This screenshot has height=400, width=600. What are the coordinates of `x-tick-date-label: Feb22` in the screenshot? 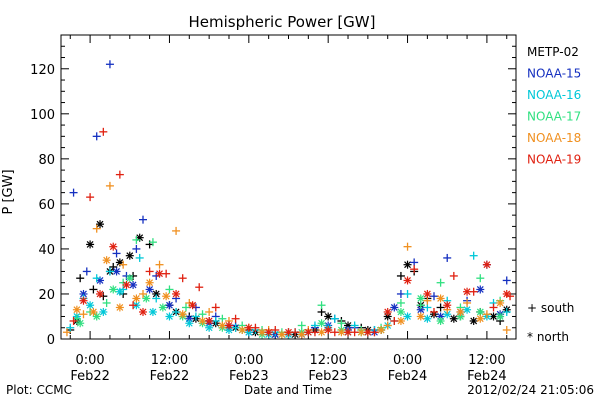 It's located at (170, 376).